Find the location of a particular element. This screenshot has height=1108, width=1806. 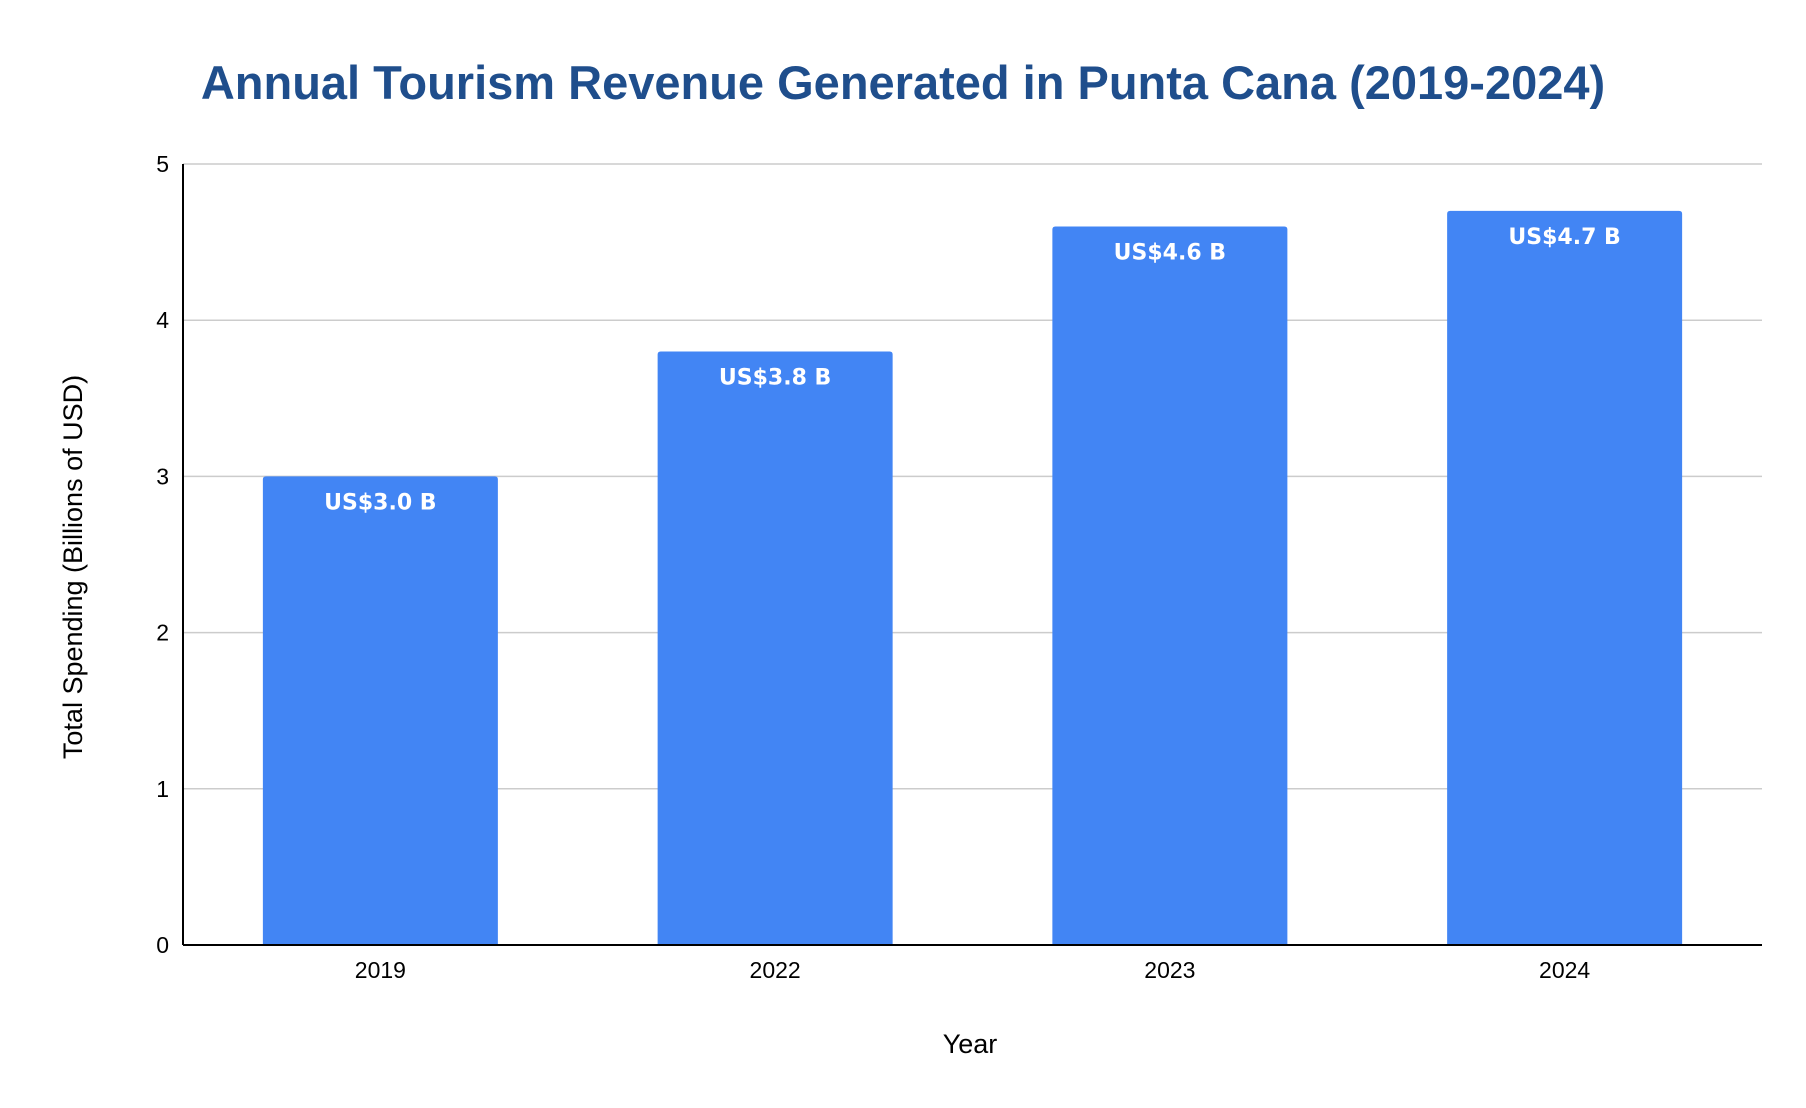

data-label-2022: US$3.8 B is located at coordinates (775, 377).